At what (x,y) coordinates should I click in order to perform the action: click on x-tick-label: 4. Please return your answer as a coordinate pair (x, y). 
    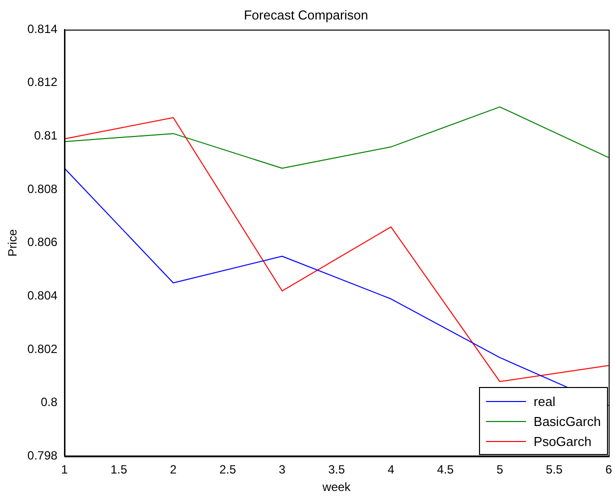
    Looking at the image, I should click on (391, 469).